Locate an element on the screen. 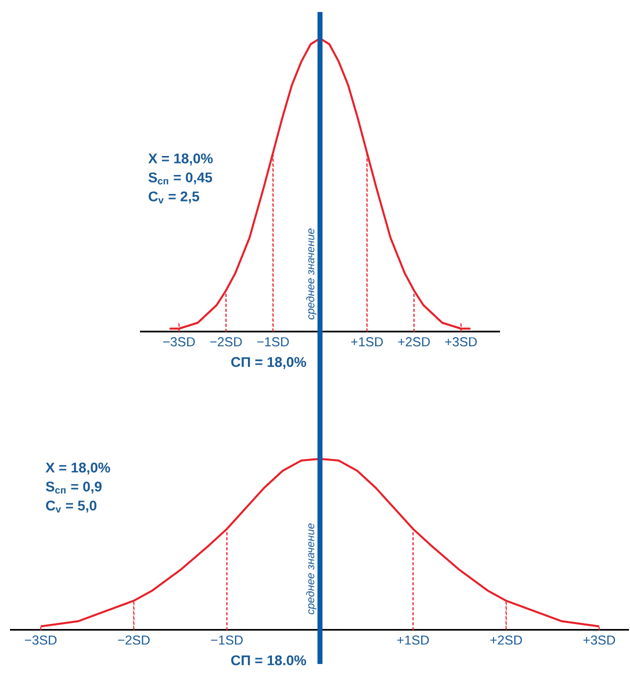 The image size is (630, 681). annotation: C$_{v}$ = 5,0 is located at coordinates (71, 506).